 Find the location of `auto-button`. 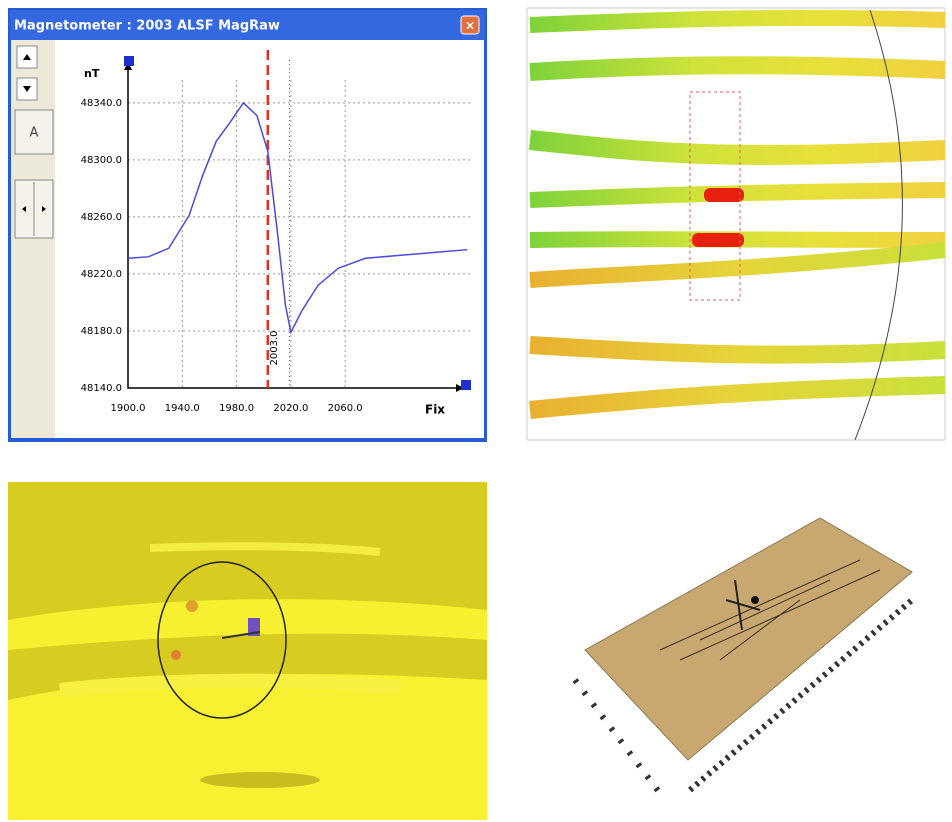

auto-button is located at coordinates (34, 132).